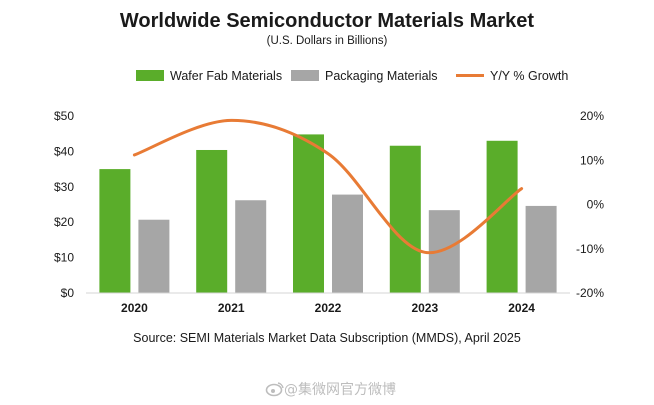 This screenshot has height=405, width=654. I want to click on legend-item-growth: Y/Y % Growth, so click(512, 76).